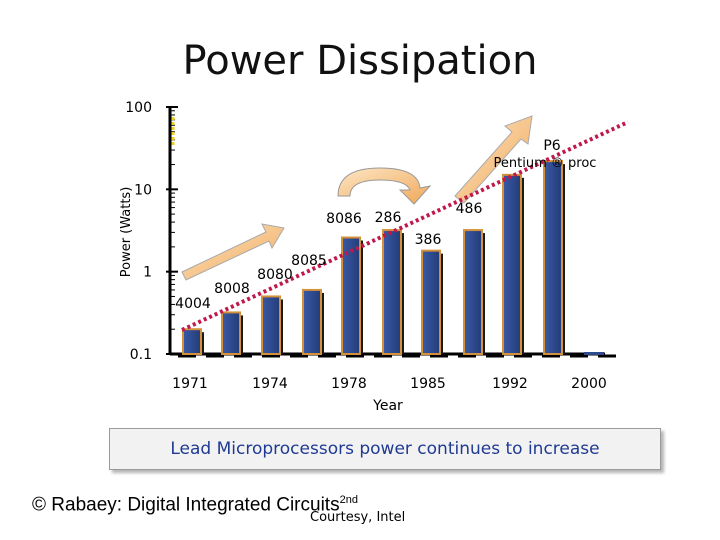 This screenshot has height=540, width=720. What do you see at coordinates (190, 384) in the screenshot?
I see `x-tick-label-0: 1971` at bounding box center [190, 384].